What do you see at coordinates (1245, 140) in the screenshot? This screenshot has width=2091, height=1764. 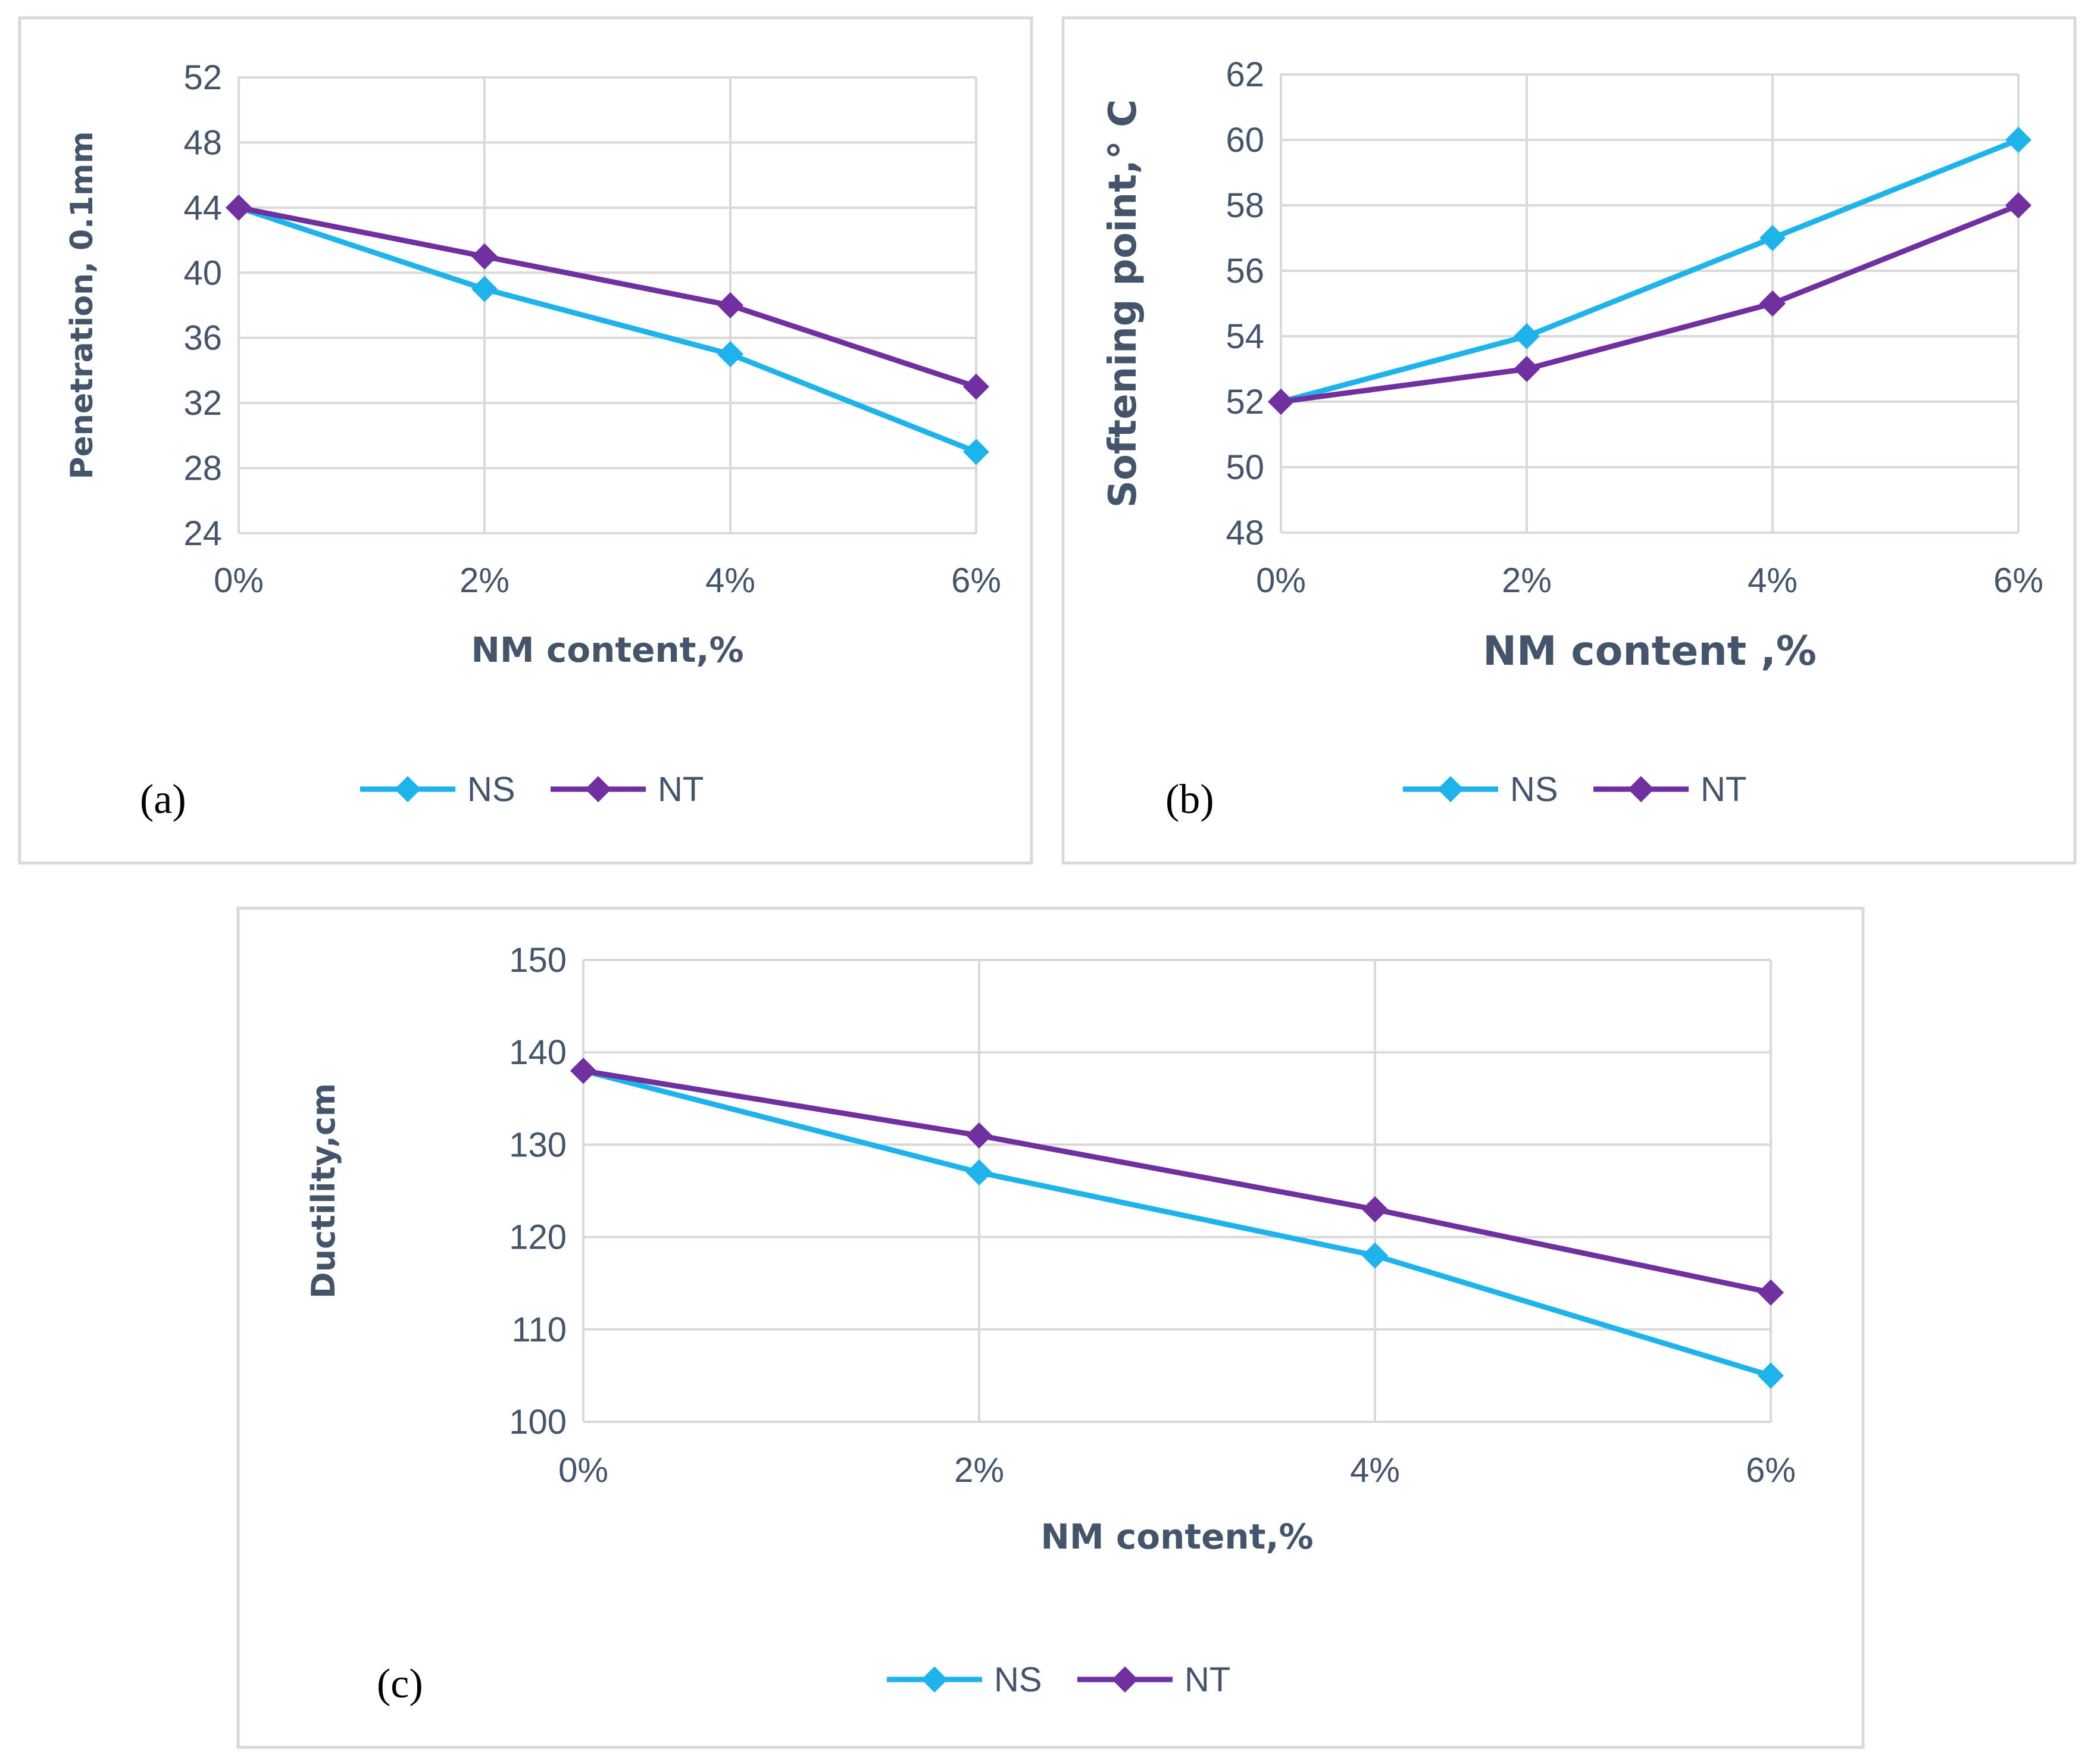 I see `y-tick-label: 60` at bounding box center [1245, 140].